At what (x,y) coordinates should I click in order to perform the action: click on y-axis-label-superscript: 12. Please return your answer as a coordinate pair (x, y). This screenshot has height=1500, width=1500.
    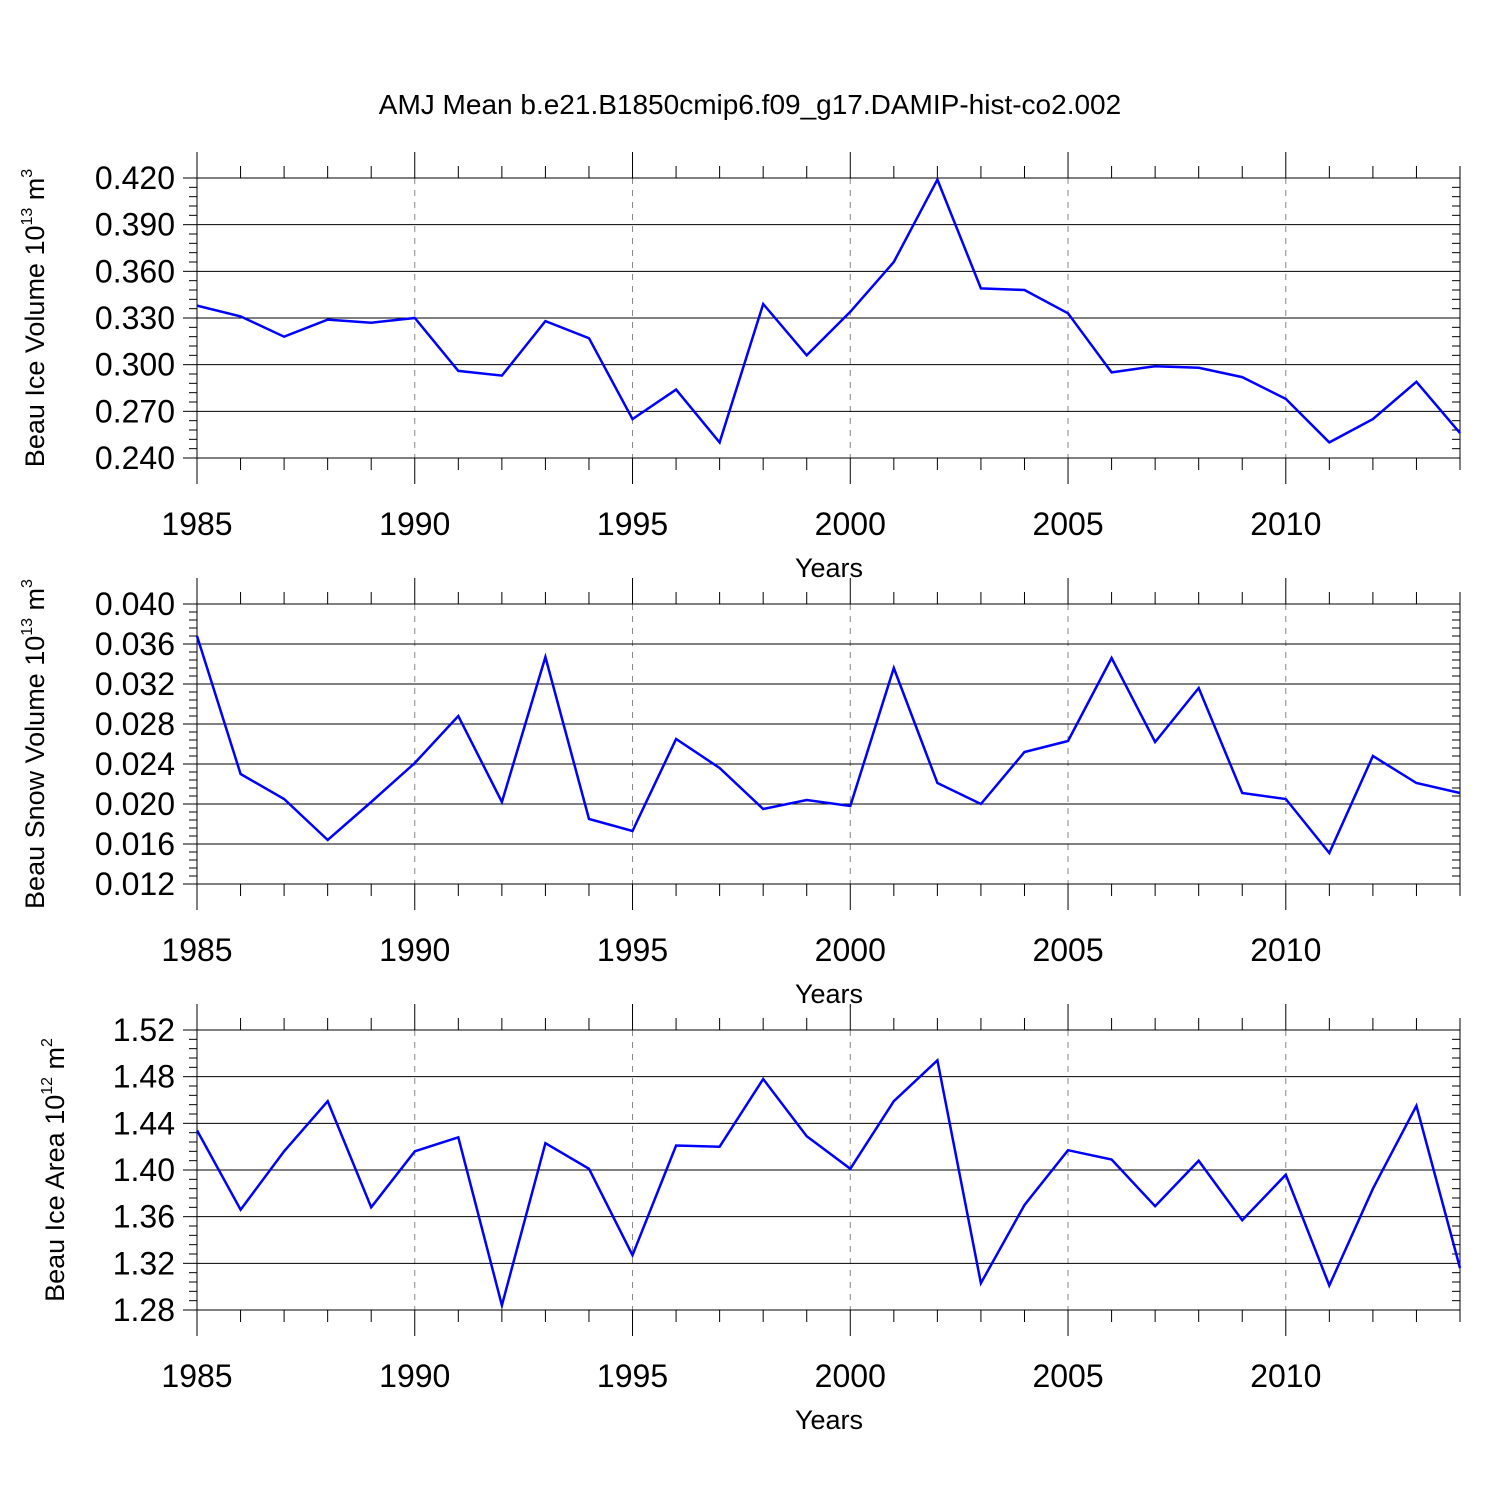
    Looking at the image, I should click on (47, 1086).